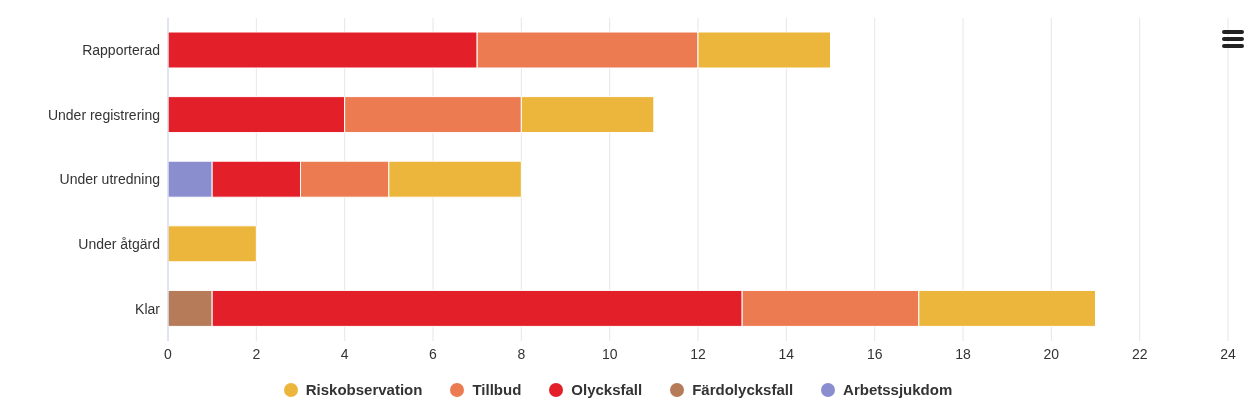  I want to click on x-tick-label: 6, so click(433, 353).